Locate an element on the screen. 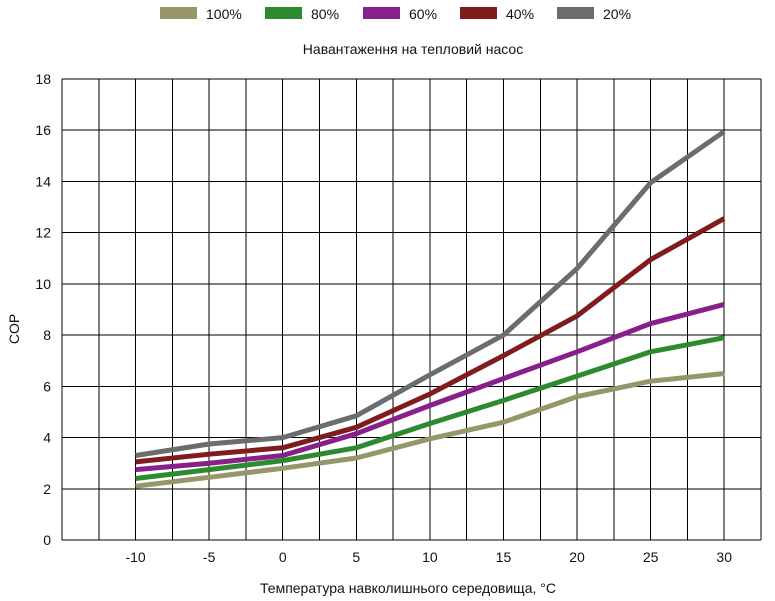  legend-label: 60% is located at coordinates (423, 14).